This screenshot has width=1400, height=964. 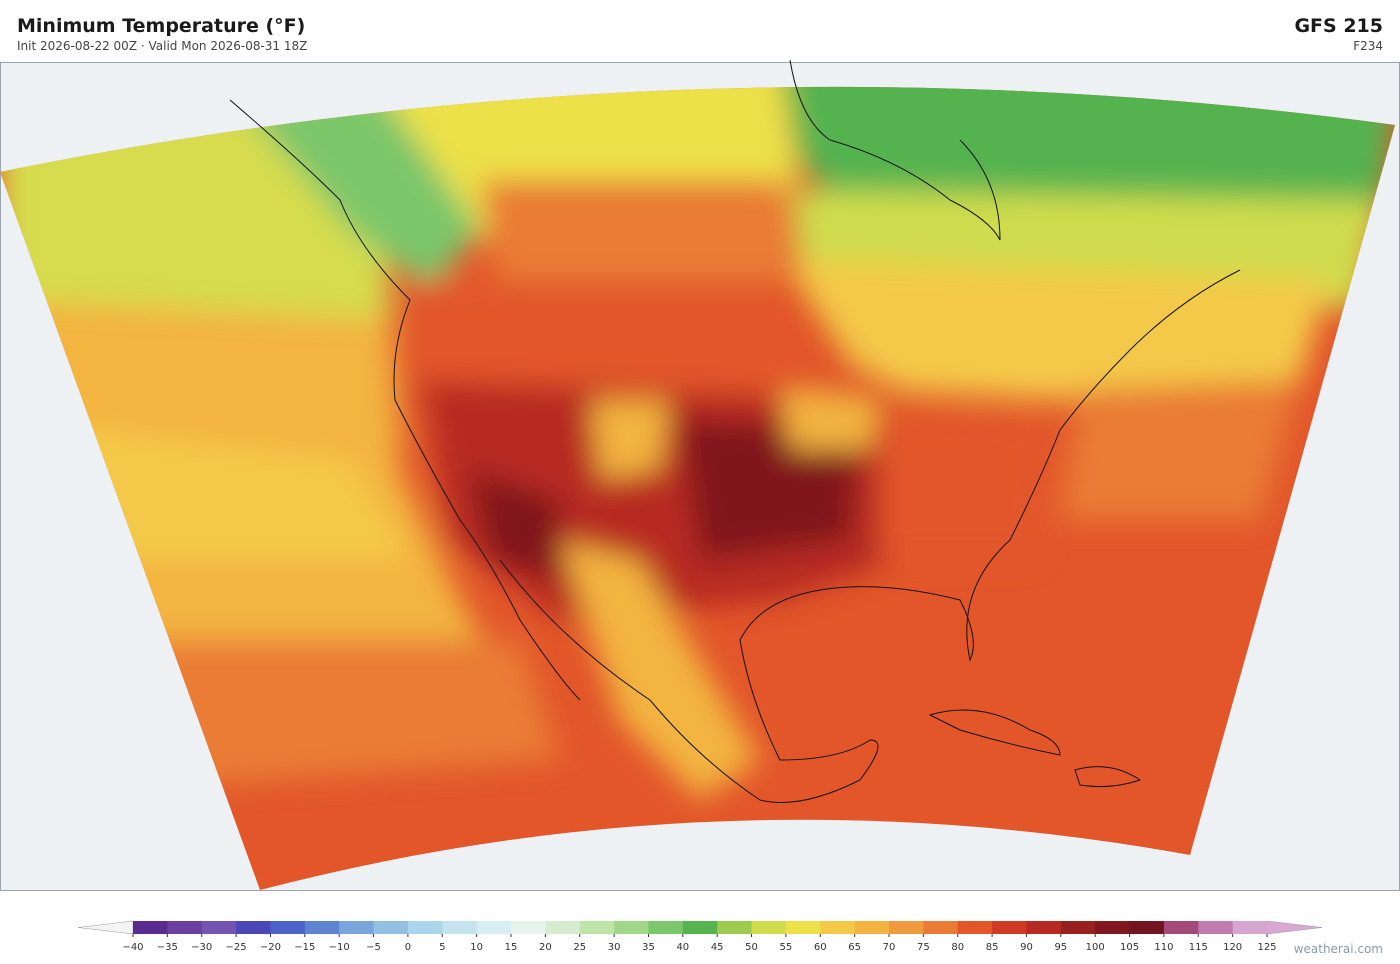 I want to click on colorbar-label: 110, so click(x=1163, y=947).